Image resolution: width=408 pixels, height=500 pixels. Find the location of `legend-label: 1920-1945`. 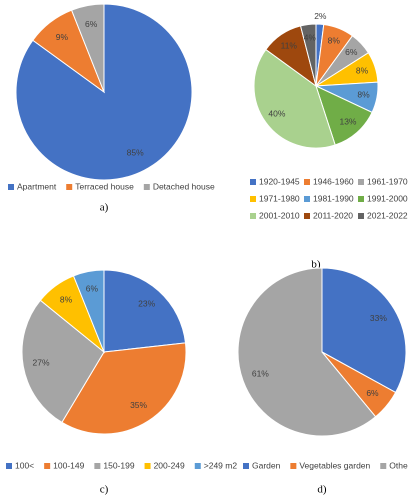

legend-label: 1920-1945 is located at coordinates (279, 181).